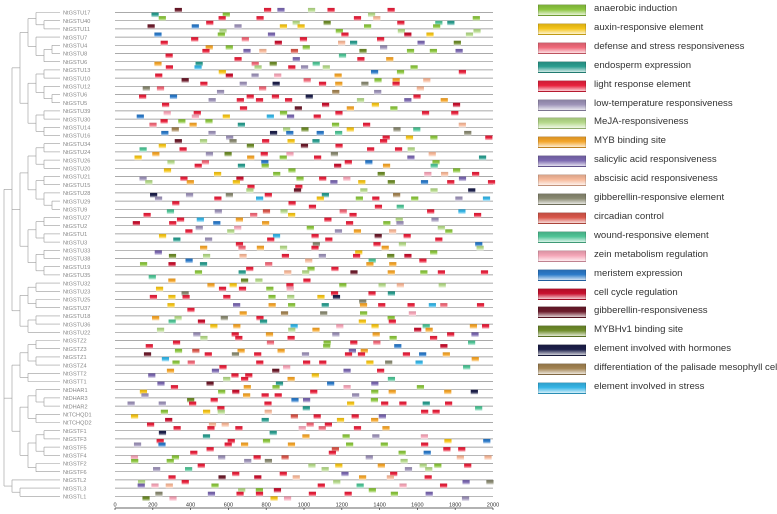  I want to click on gene-label: NtGSTF2, so click(75, 465).